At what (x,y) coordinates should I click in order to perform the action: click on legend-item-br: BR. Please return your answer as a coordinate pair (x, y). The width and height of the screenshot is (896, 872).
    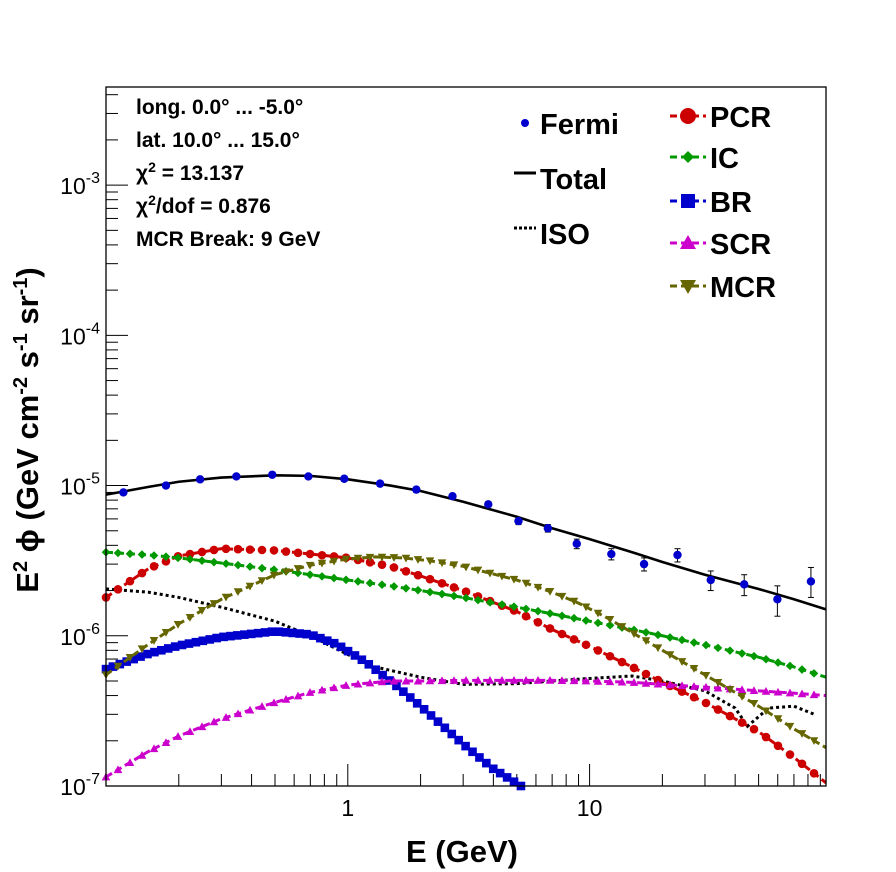
    Looking at the image, I should click on (711, 203).